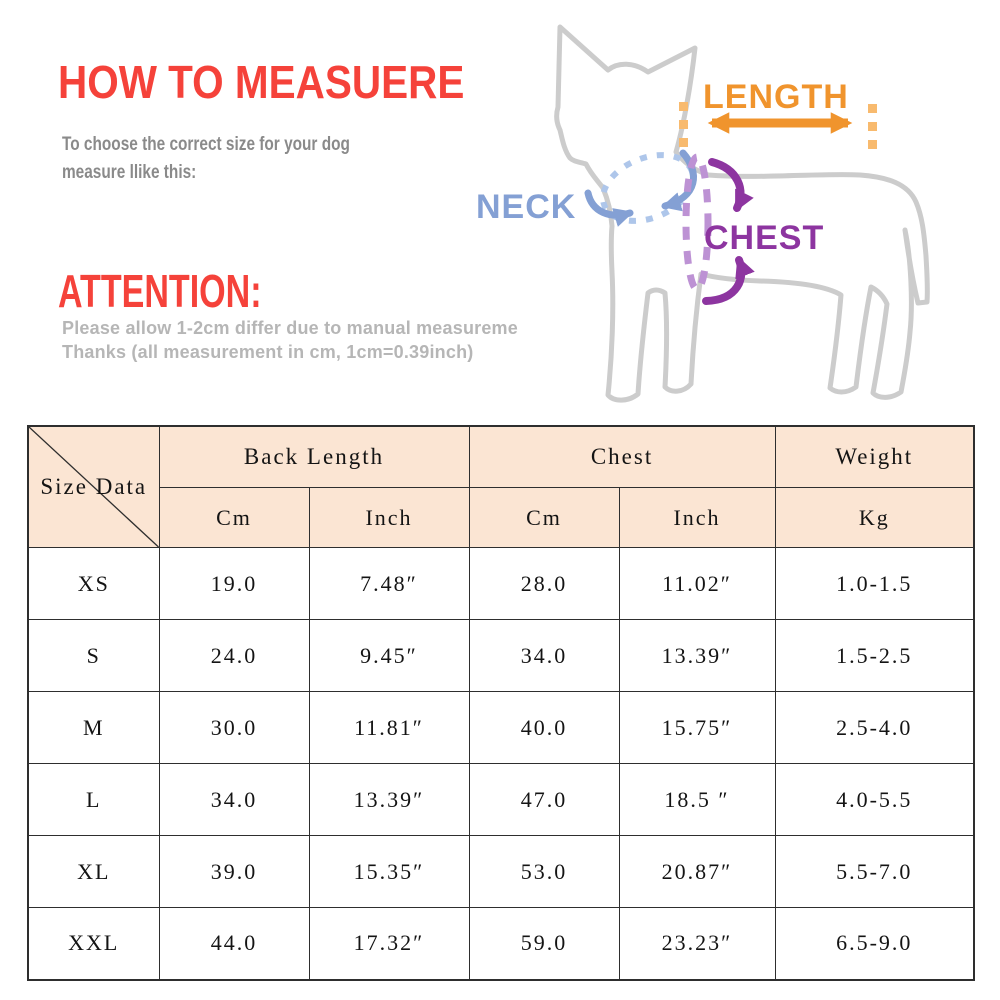 The width and height of the screenshot is (1000, 1000). What do you see at coordinates (93, 583) in the screenshot?
I see `size-label: XS` at bounding box center [93, 583].